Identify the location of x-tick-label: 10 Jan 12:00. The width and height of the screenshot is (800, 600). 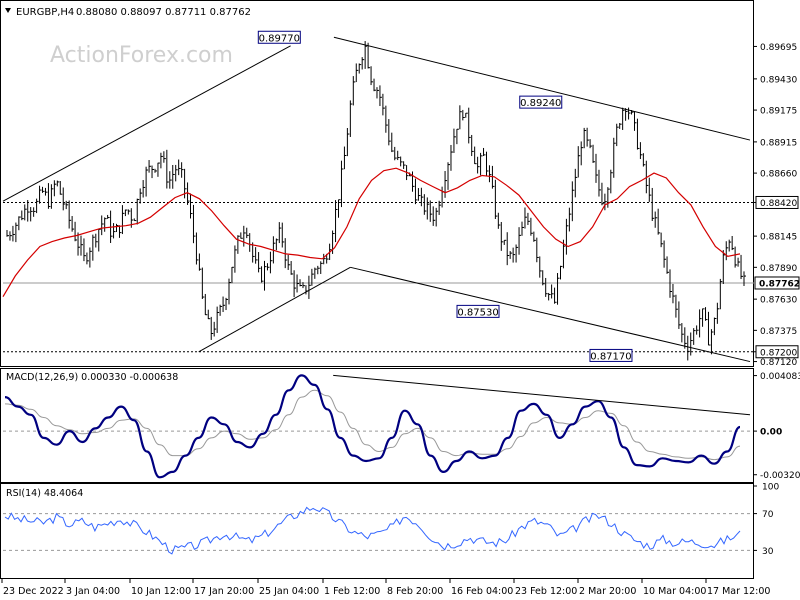
(161, 591).